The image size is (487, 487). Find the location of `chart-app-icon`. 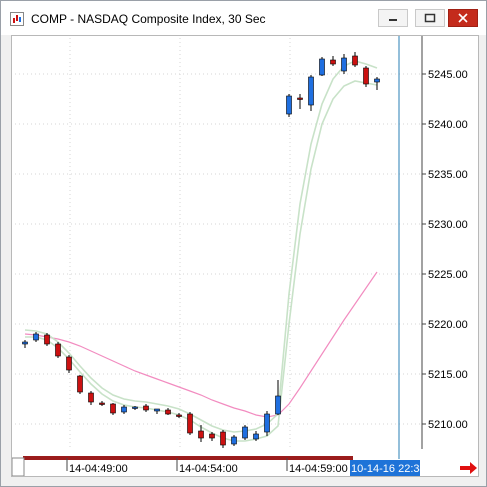

chart-app-icon is located at coordinates (17, 19).